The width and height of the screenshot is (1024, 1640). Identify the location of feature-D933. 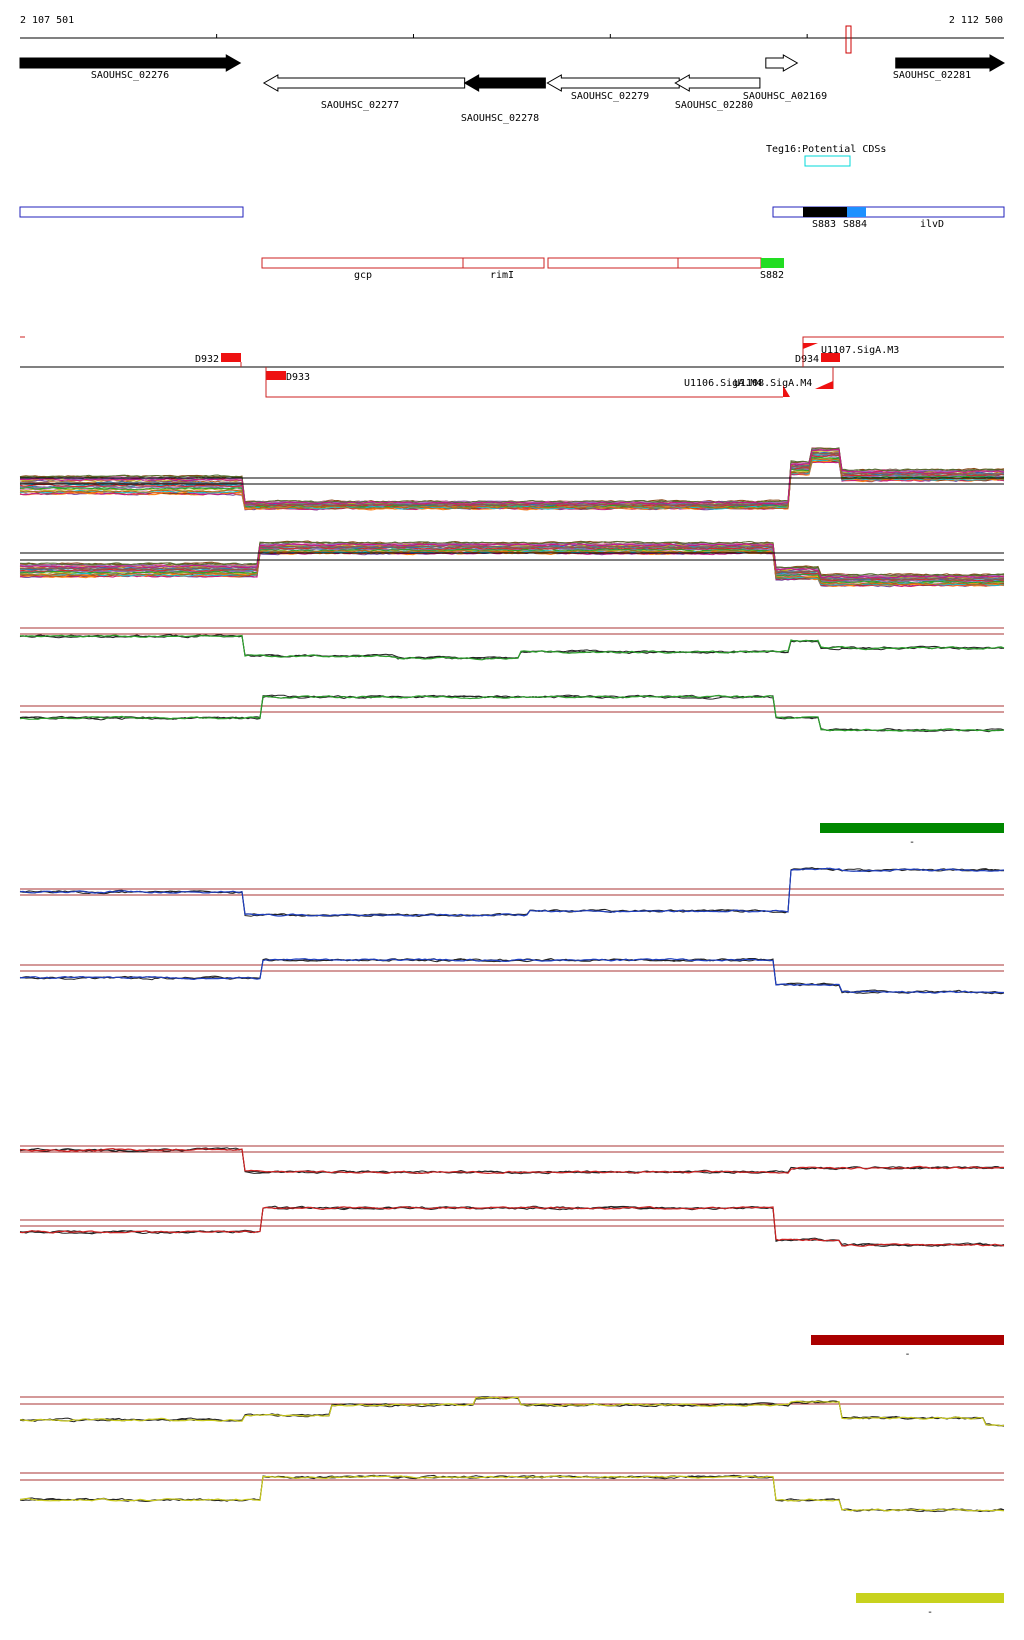
(276, 375).